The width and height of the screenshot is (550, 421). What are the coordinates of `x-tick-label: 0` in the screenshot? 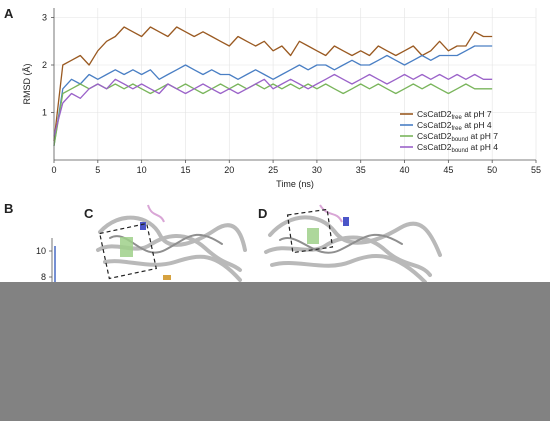 It's located at (53, 170).